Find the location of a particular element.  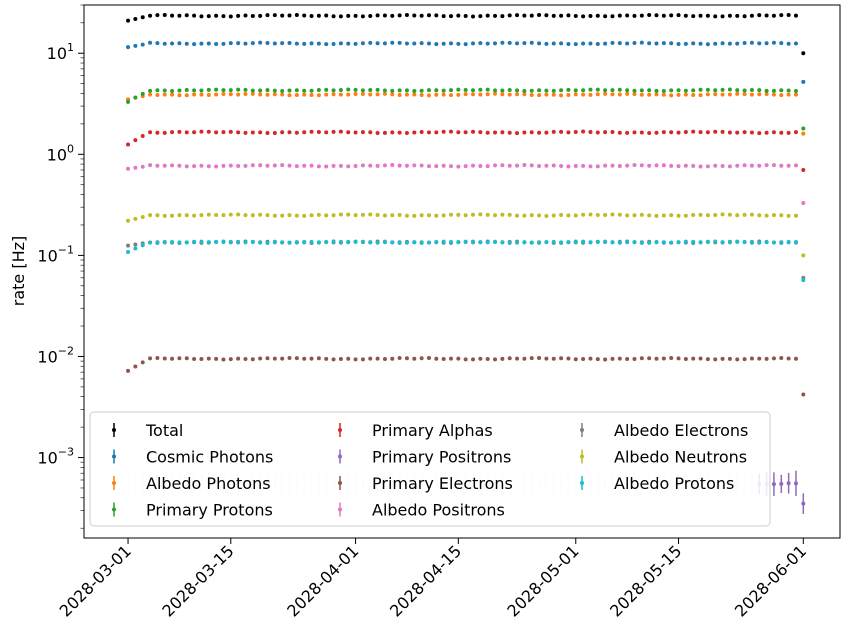

x-tick-label: 2028-04-01 is located at coordinates (322, 580).